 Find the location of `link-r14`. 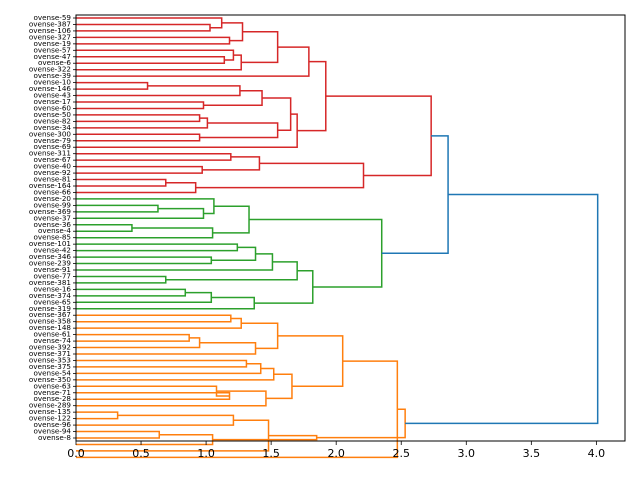

link-r14 is located at coordinates (138, 118).